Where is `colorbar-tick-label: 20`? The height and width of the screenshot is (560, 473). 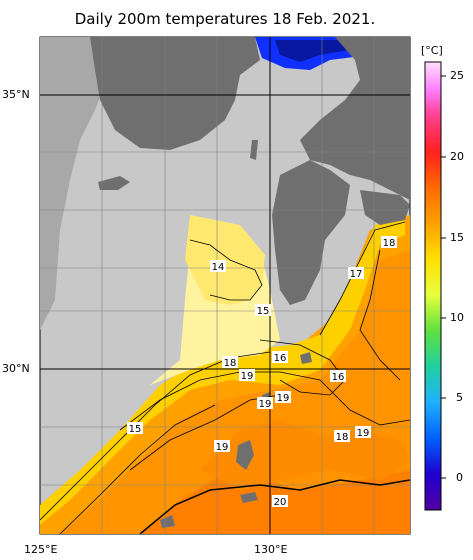
colorbar-tick-label: 20 is located at coordinates (457, 156).